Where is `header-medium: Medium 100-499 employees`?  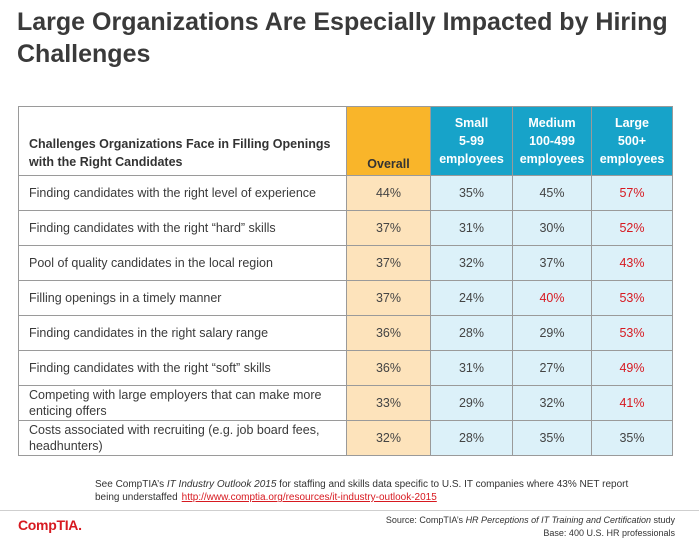
header-medium: Medium 100-499 employees is located at coordinates (552, 141).